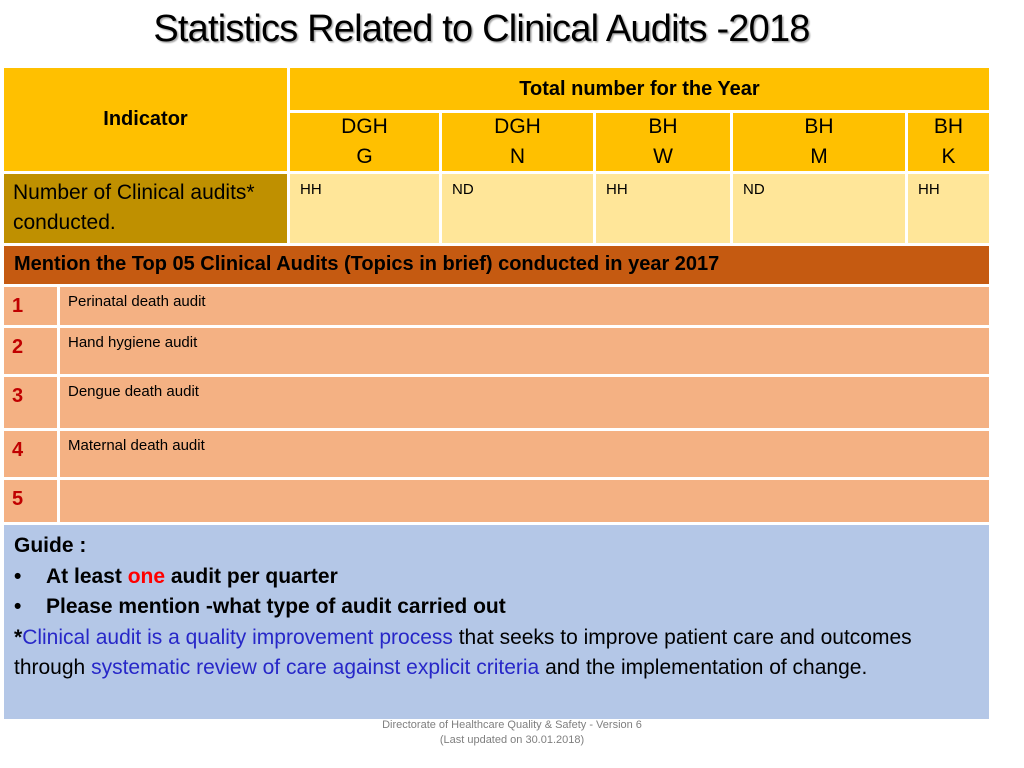 The image size is (1024, 768). What do you see at coordinates (517, 156) in the screenshot?
I see `column-header-line2: N` at bounding box center [517, 156].